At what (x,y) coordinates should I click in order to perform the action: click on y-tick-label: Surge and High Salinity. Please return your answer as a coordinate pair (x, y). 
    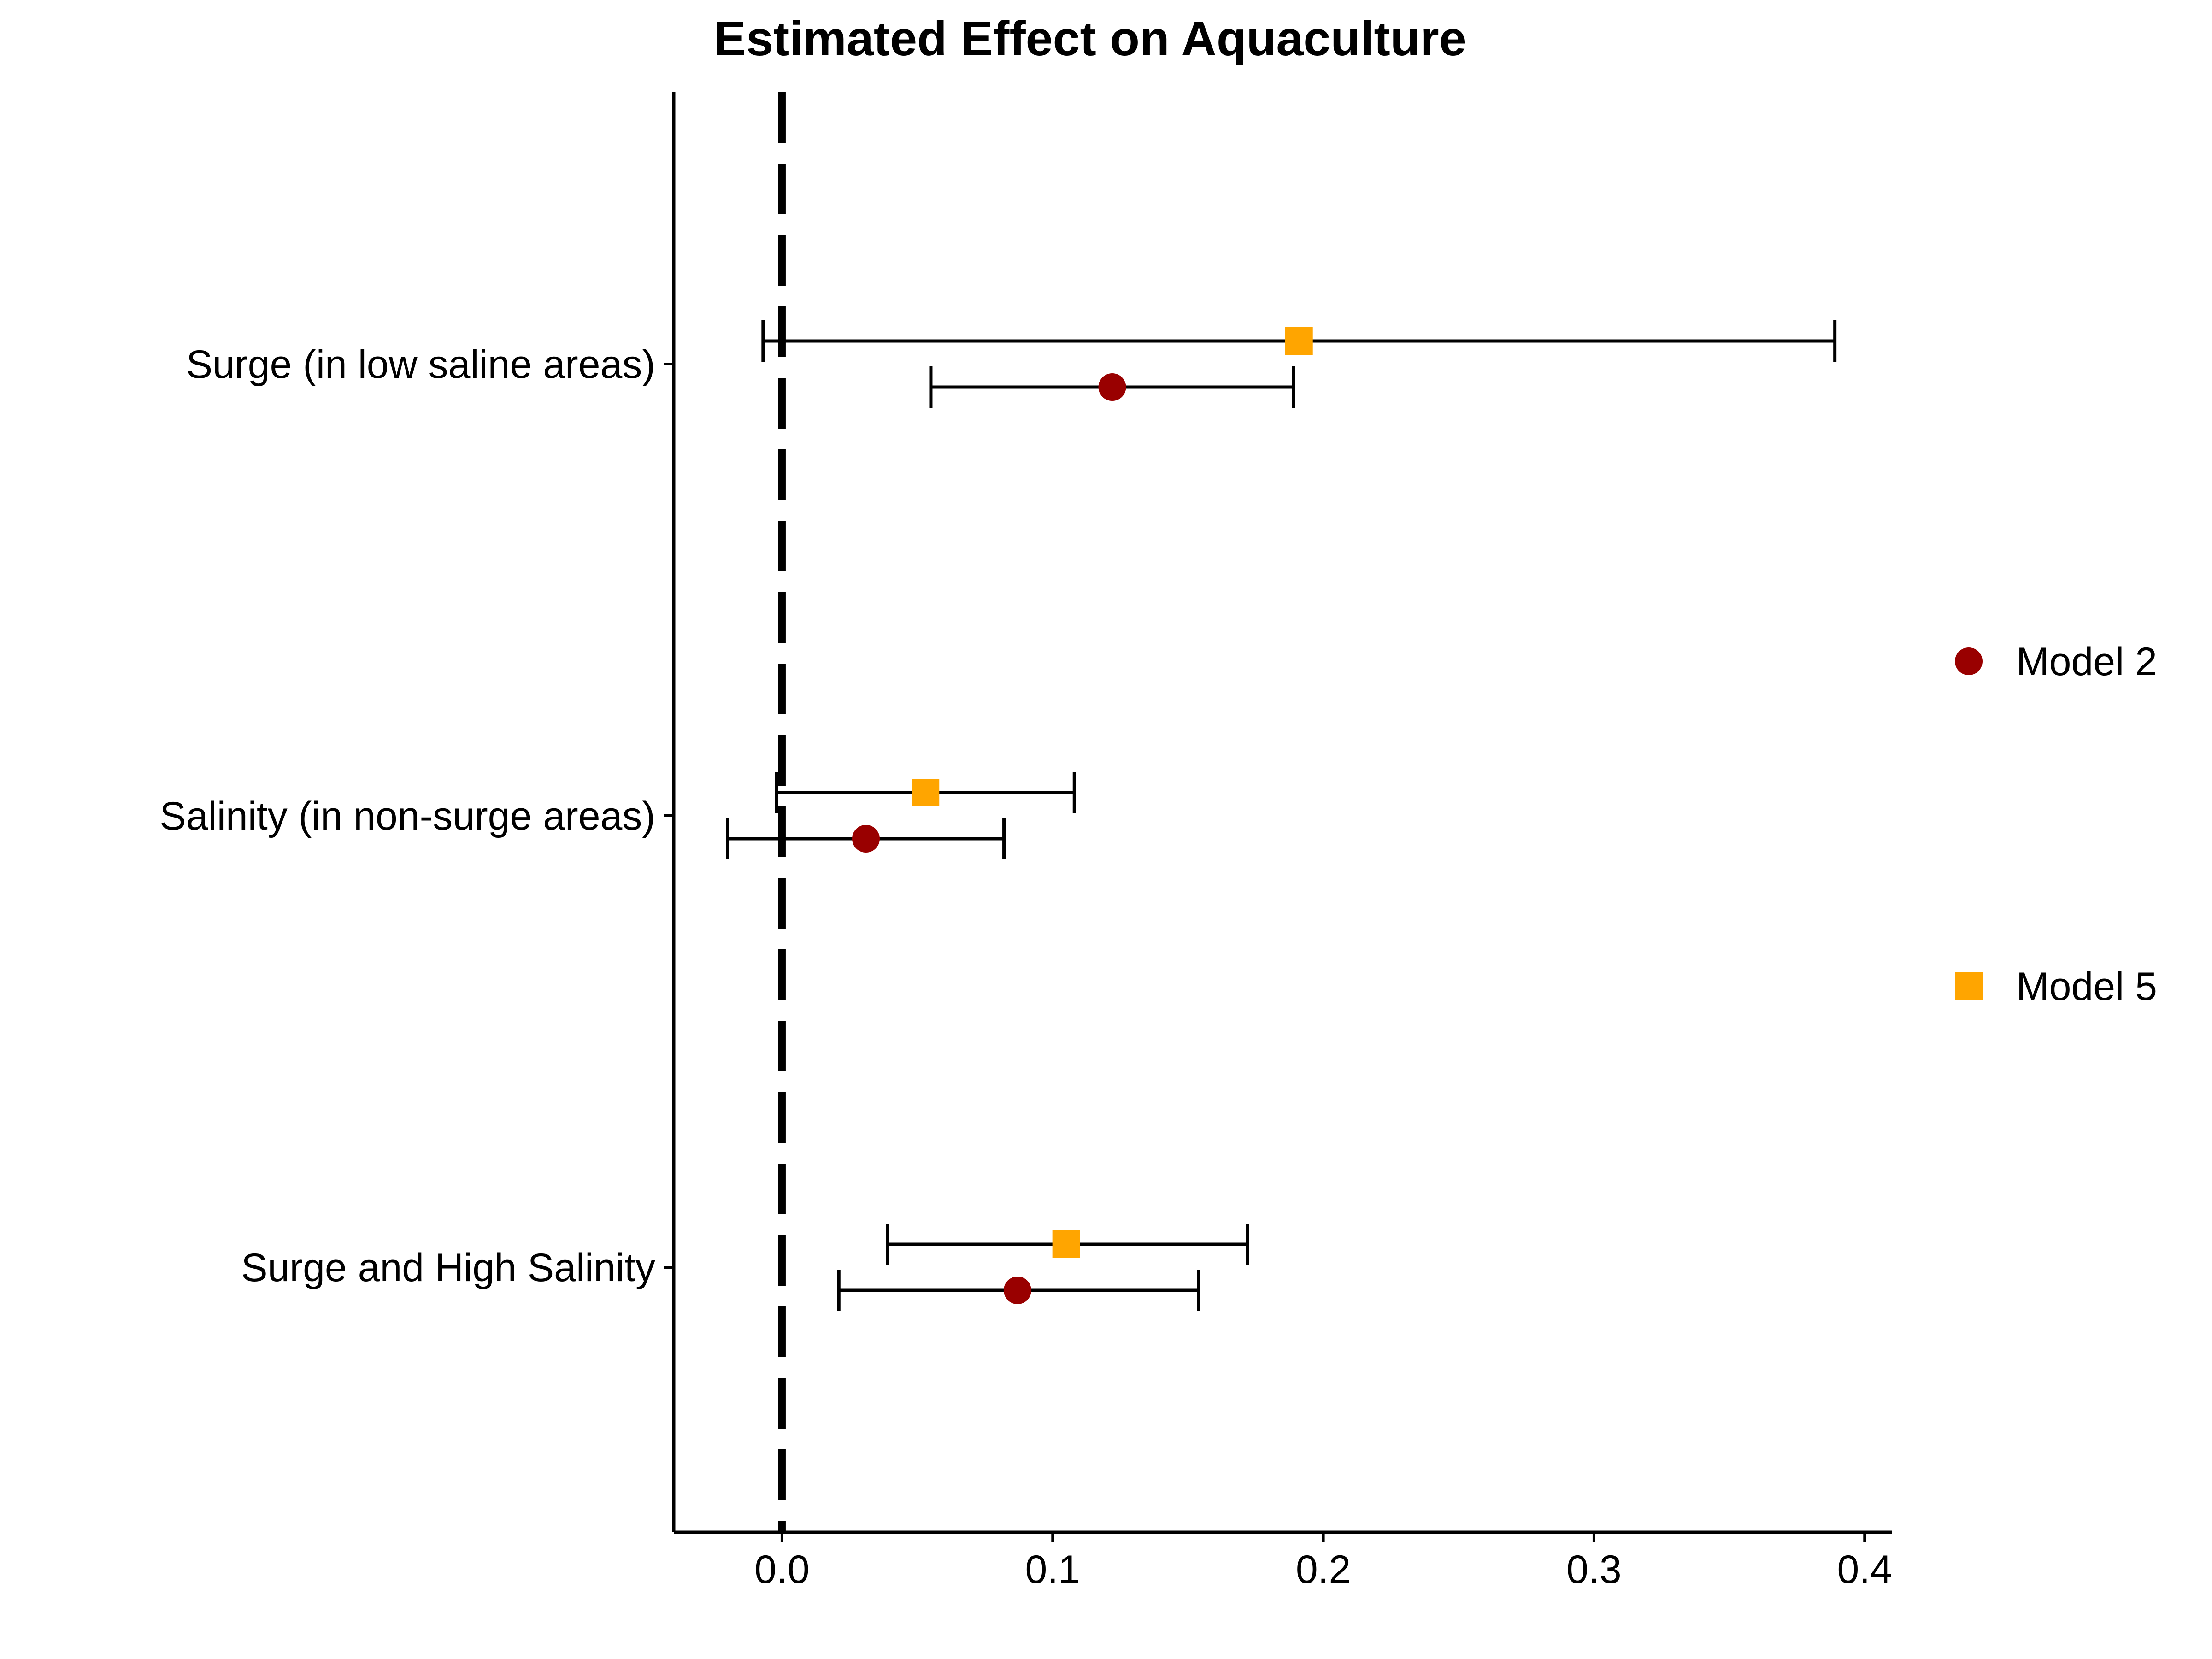
    Looking at the image, I should click on (448, 1268).